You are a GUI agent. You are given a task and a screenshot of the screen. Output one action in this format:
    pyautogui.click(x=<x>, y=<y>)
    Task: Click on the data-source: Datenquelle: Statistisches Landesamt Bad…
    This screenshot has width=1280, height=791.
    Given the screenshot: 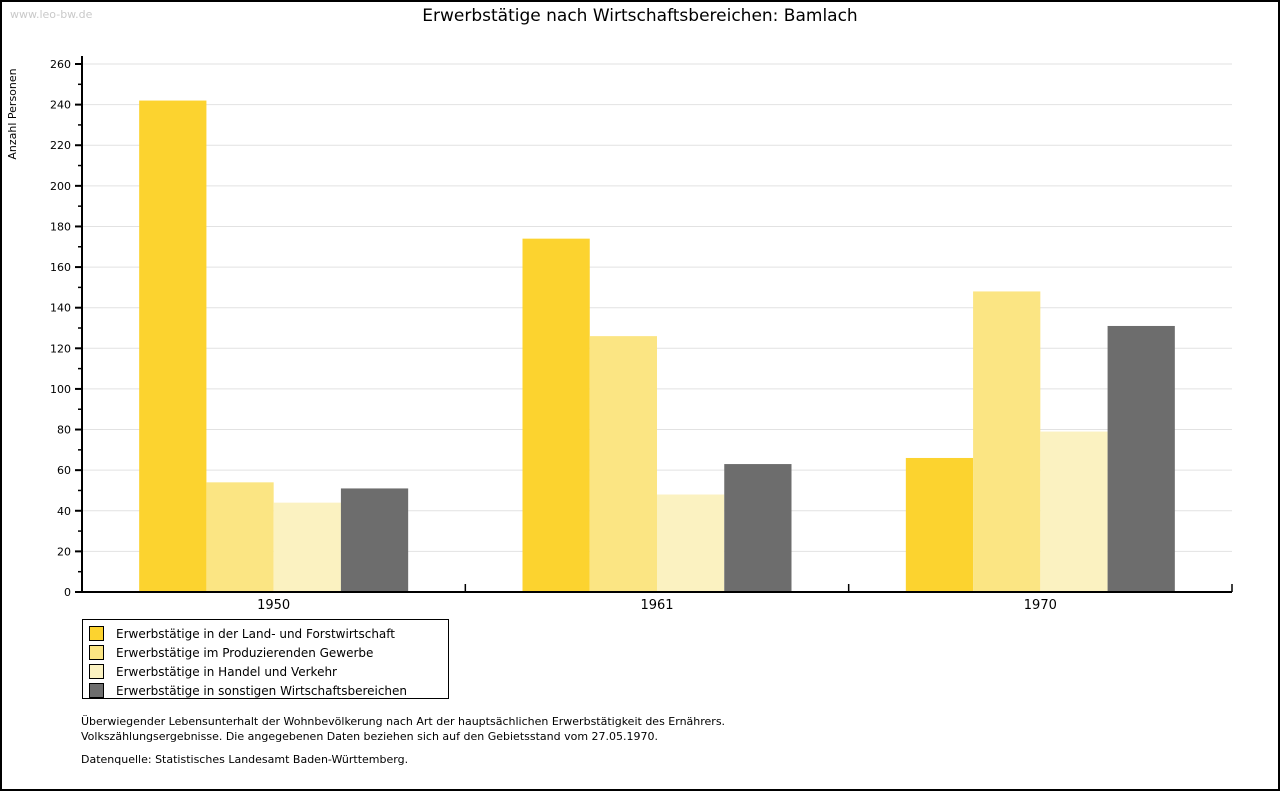 What is the action you would take?
    pyautogui.click(x=245, y=759)
    